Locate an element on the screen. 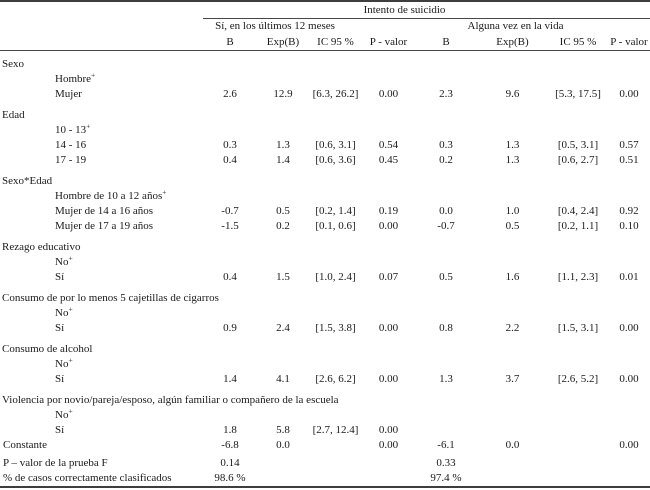 The image size is (650, 490). value-cell: 0.92 is located at coordinates (629, 211).